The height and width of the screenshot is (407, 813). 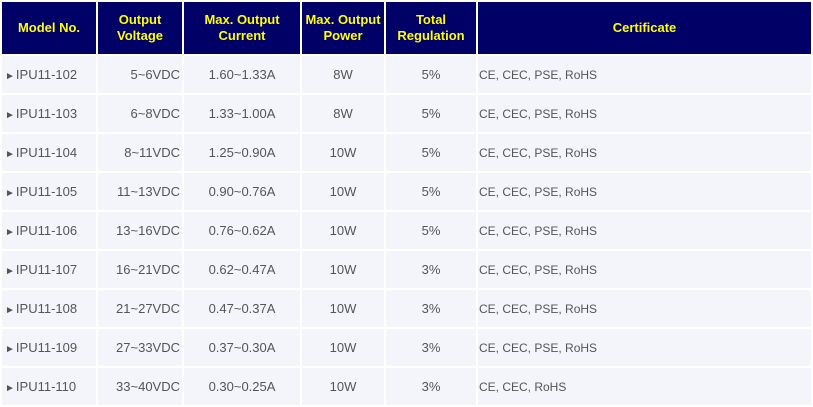 I want to click on header-voltage-line1: Output, so click(x=140, y=19).